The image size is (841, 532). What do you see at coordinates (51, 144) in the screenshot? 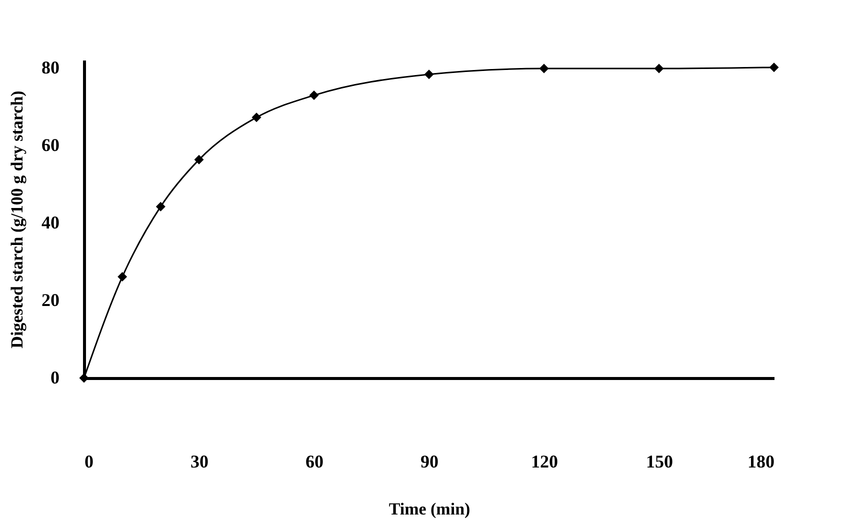
I see `y-tick-label: 60` at bounding box center [51, 144].